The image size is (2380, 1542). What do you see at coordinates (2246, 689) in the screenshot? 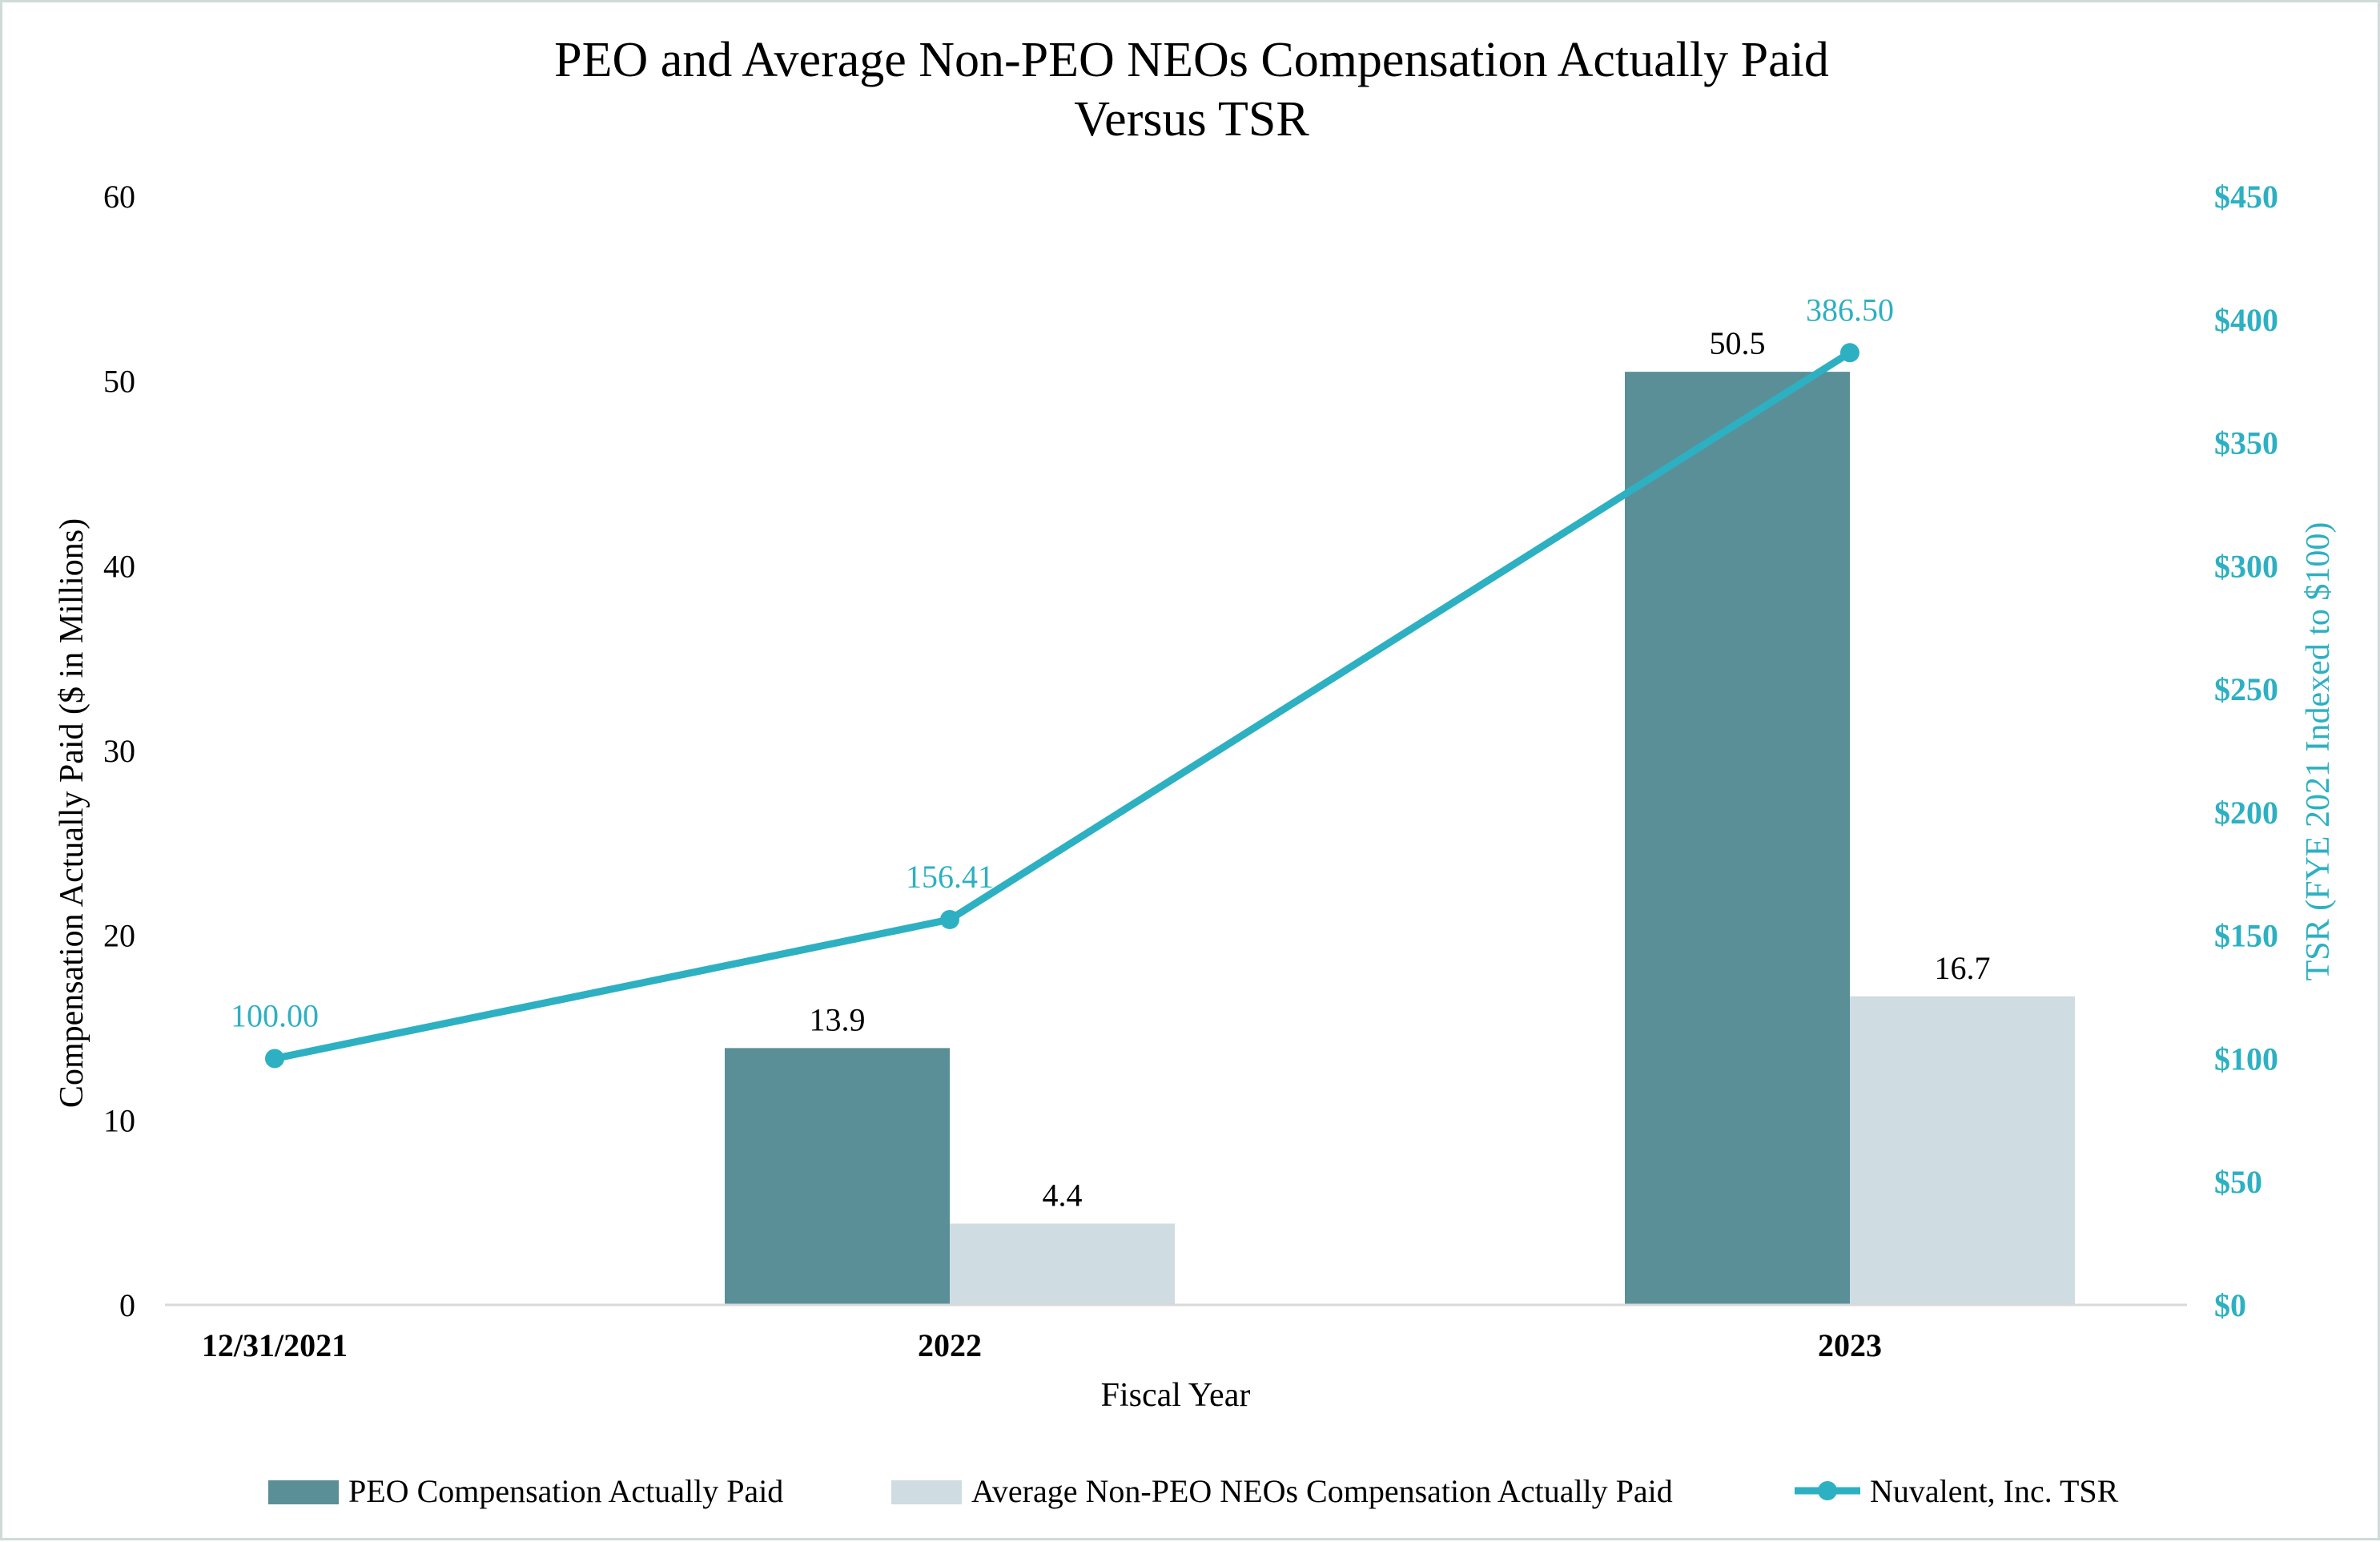
I see `right-tick-label: $250` at bounding box center [2246, 689].